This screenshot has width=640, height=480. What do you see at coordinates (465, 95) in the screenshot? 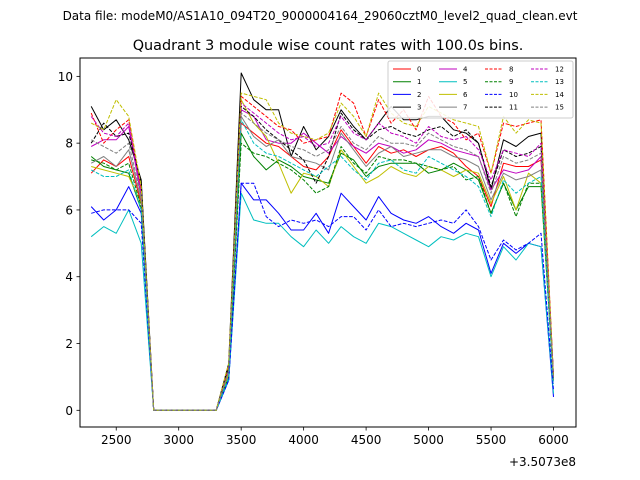
I see `legend-label-6: 6` at bounding box center [465, 95].